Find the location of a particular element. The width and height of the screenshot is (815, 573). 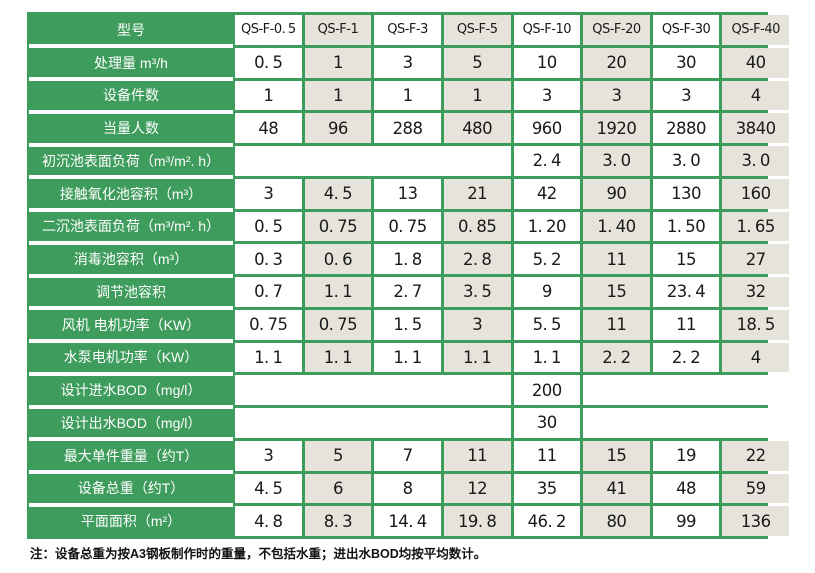

value-cell: 46. 2 is located at coordinates (547, 521).